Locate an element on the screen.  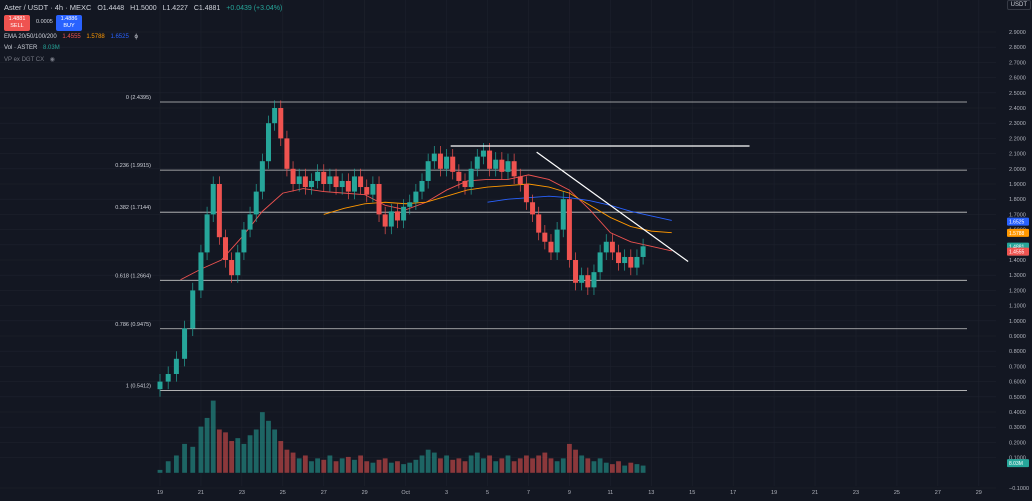
vp-legend: VP ex DGT CX ◉ is located at coordinates (31, 59).